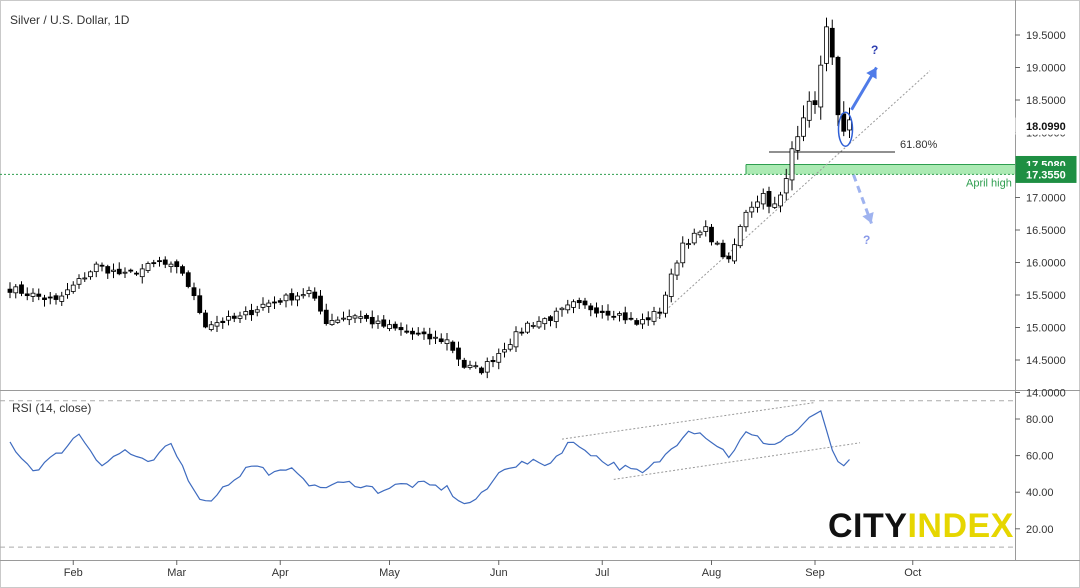 The width and height of the screenshot is (1080, 588). Describe the element at coordinates (711, 441) in the screenshot. I see `rsi-channel` at that location.